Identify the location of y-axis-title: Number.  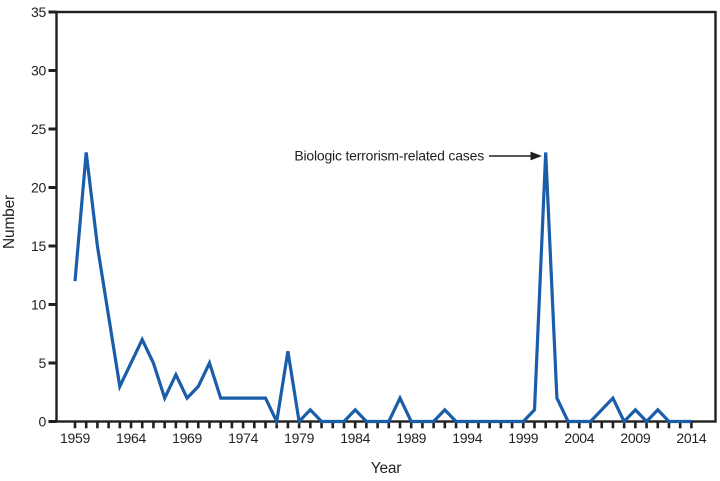
(9, 222).